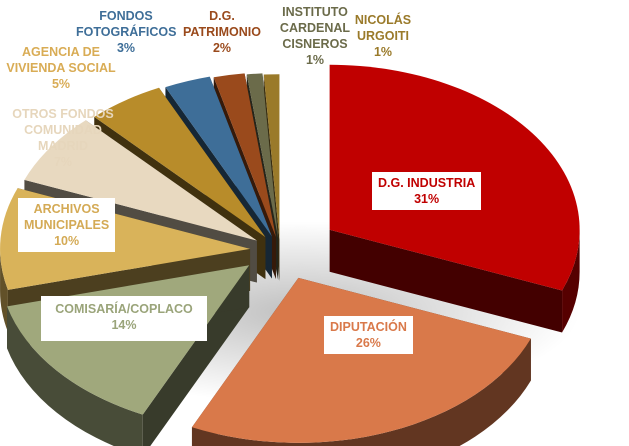  I want to click on label-instituto-cardenal-cisneros: INSTITUTO CARDENAL CISNEROS 1%, so click(315, 36).